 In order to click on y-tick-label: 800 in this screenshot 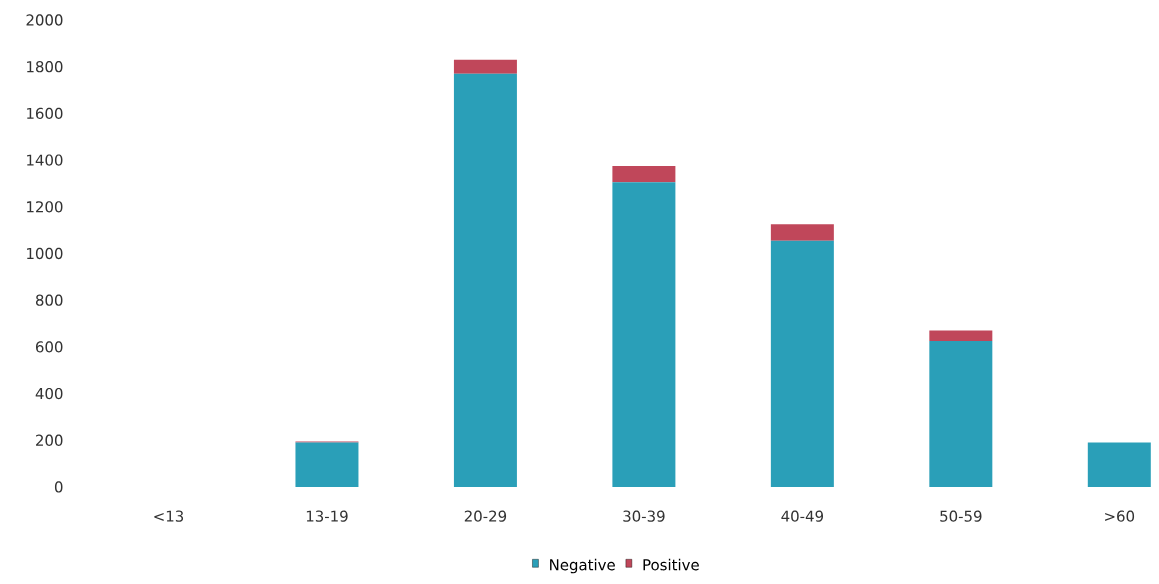, I will do `click(49, 300)`.